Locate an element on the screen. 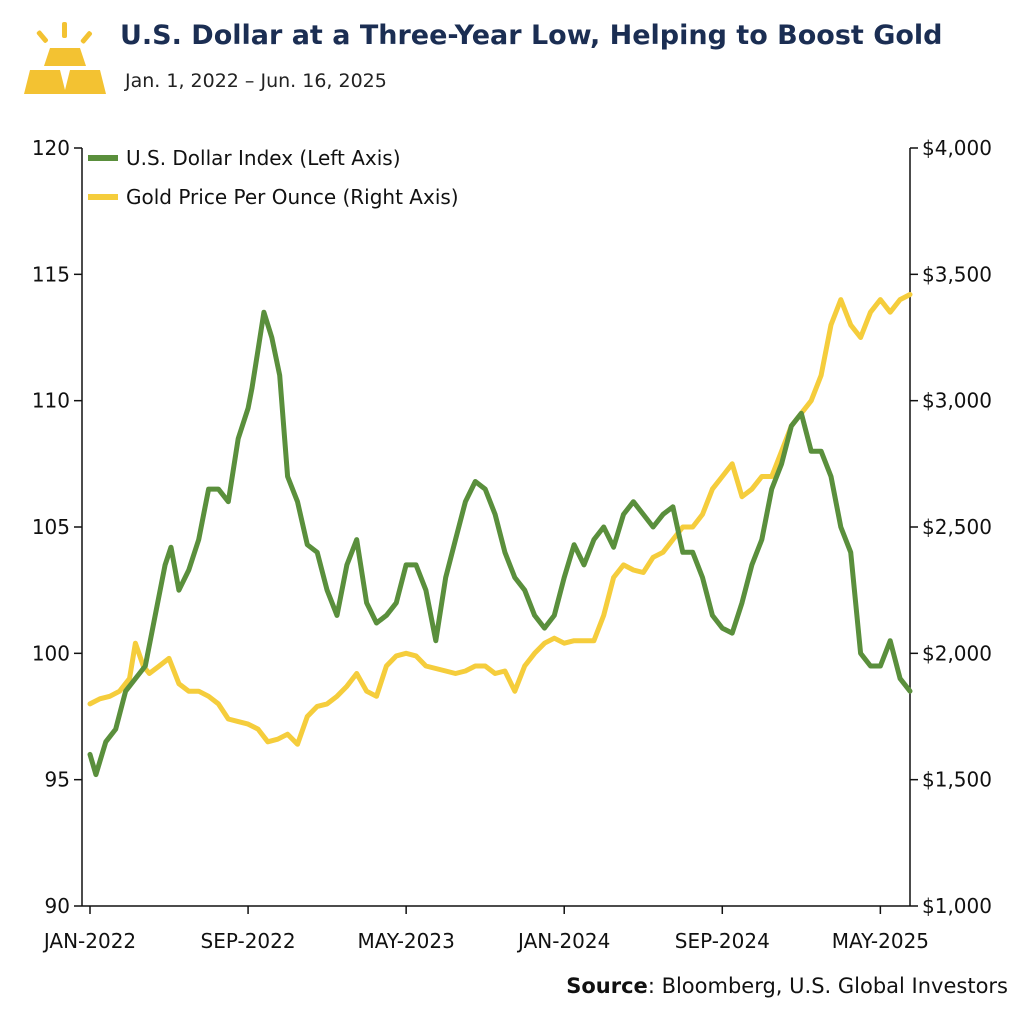 The width and height of the screenshot is (1024, 1024). x-tick-label: JAN-2024 is located at coordinates (563, 941).